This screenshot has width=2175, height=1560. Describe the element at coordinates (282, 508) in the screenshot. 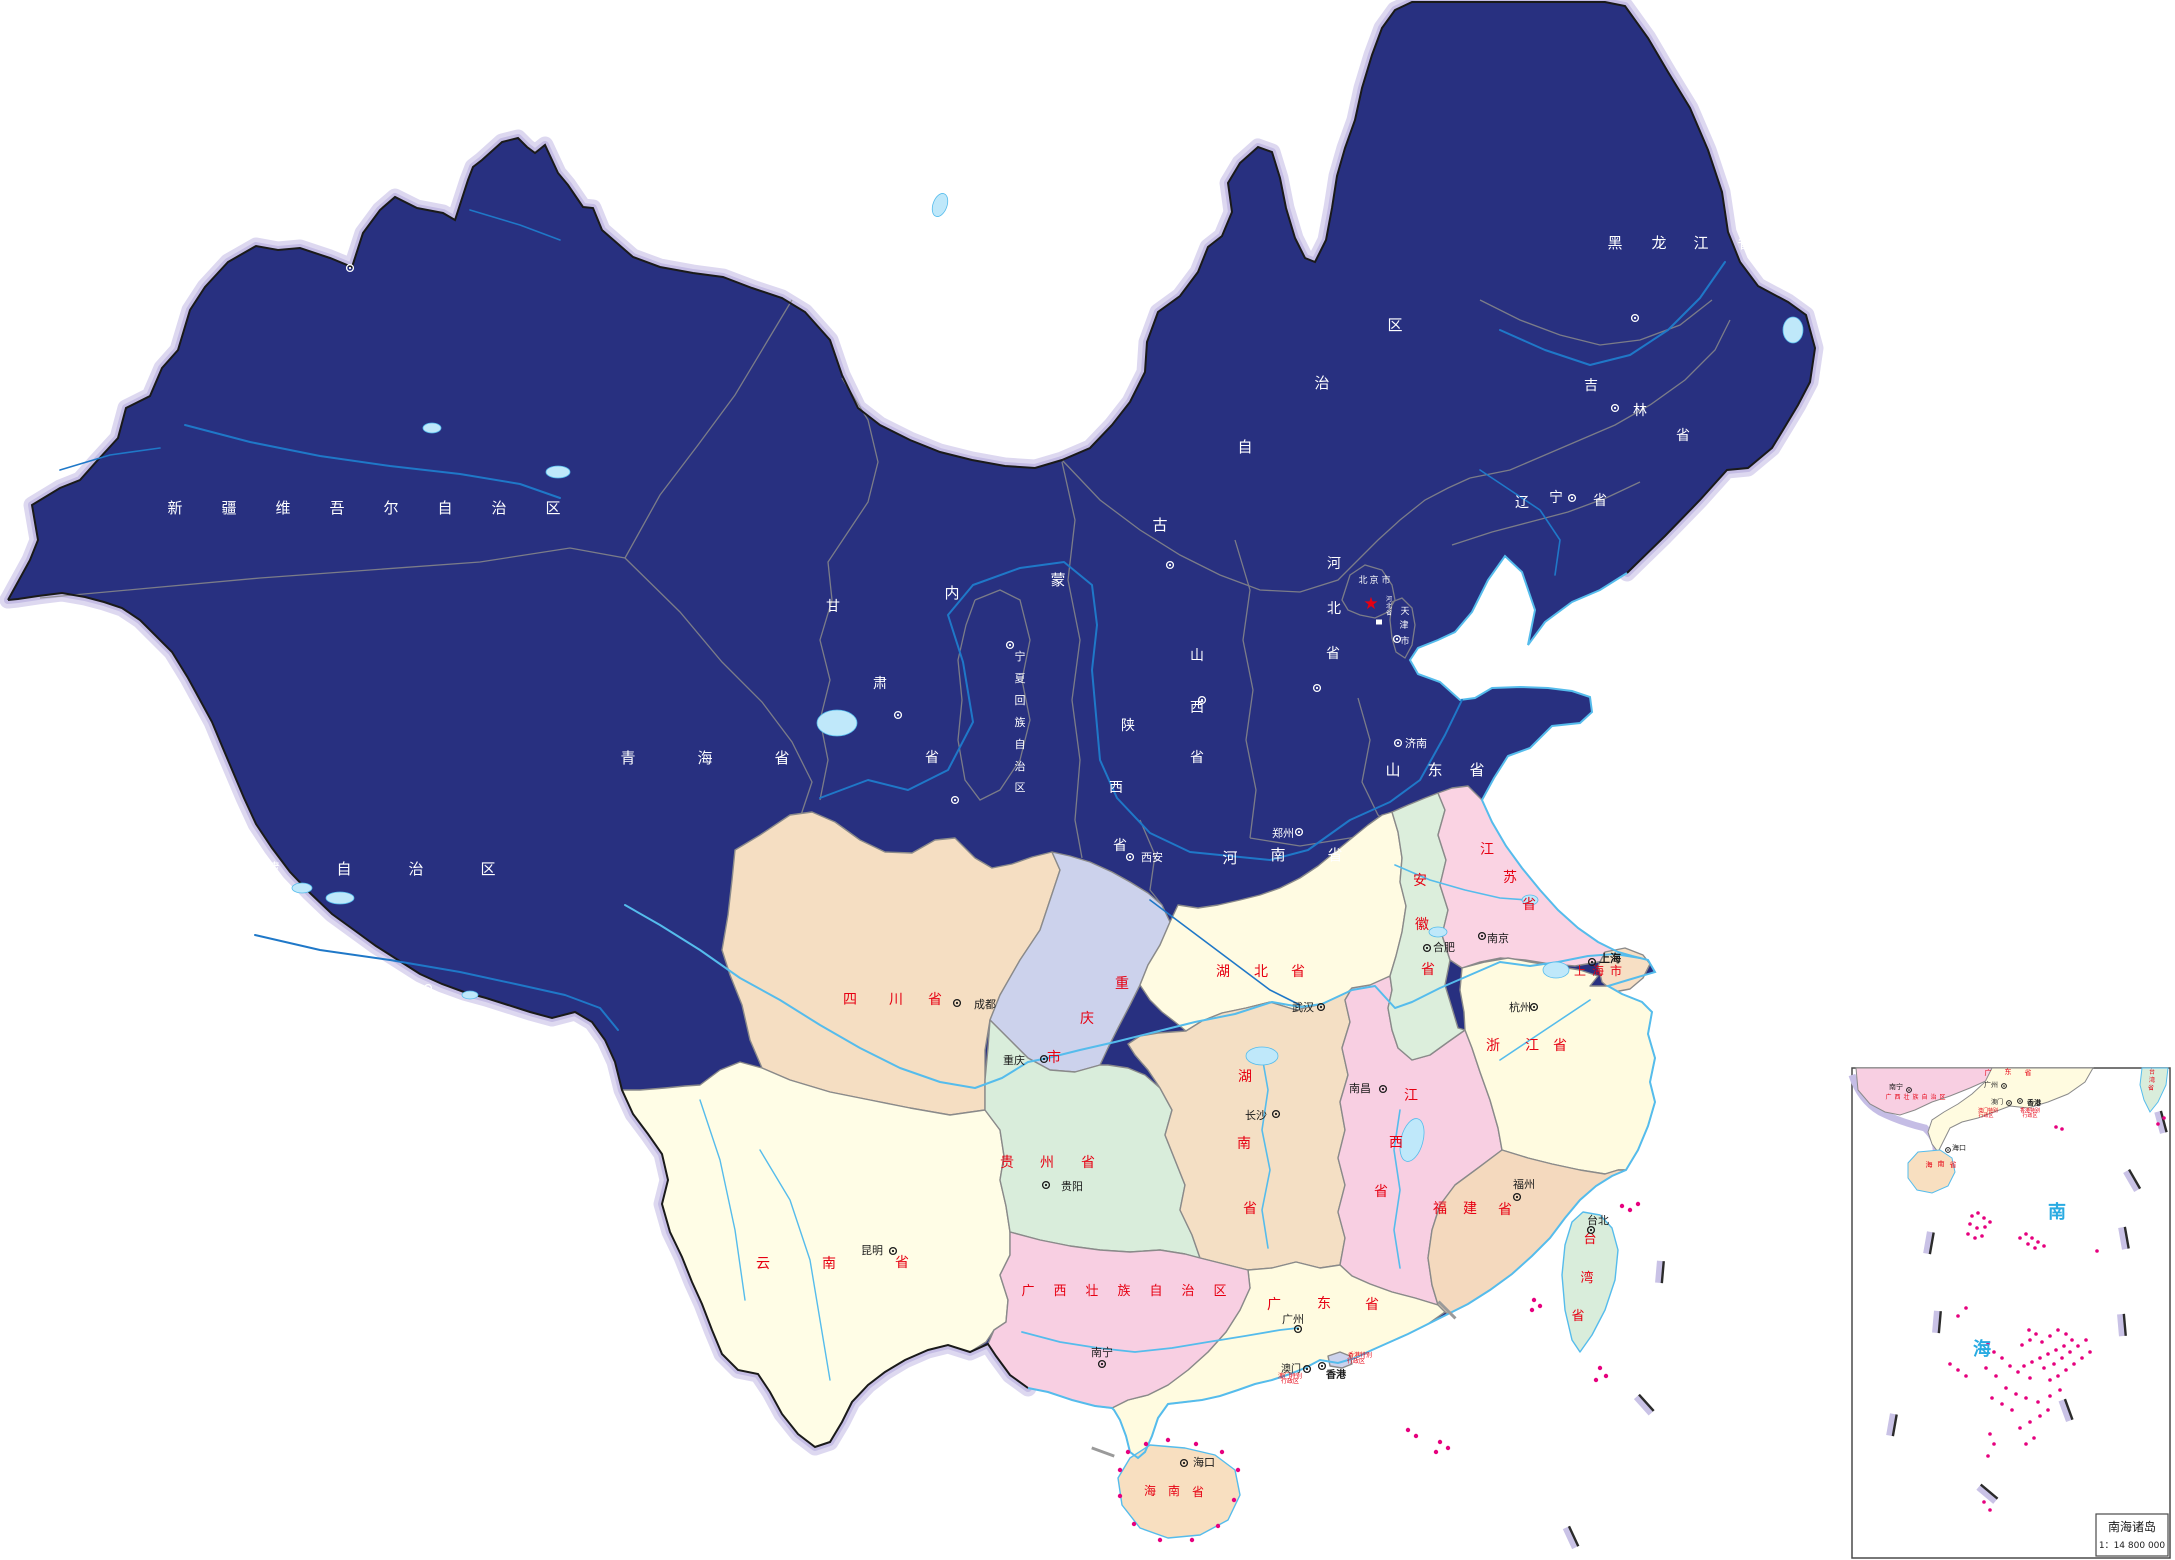

I see `label-xinjiang-2: 维` at that location.